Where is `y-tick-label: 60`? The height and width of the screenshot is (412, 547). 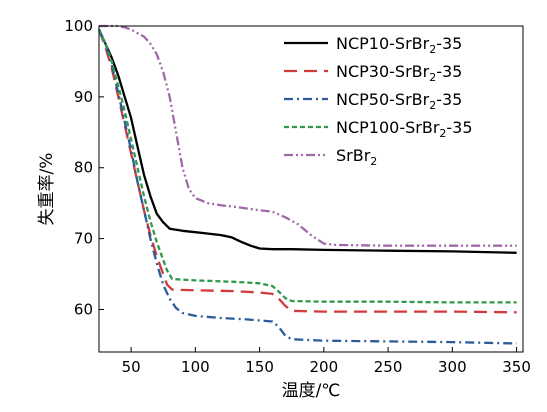 y-tick-label: 60 is located at coordinates (83, 309).